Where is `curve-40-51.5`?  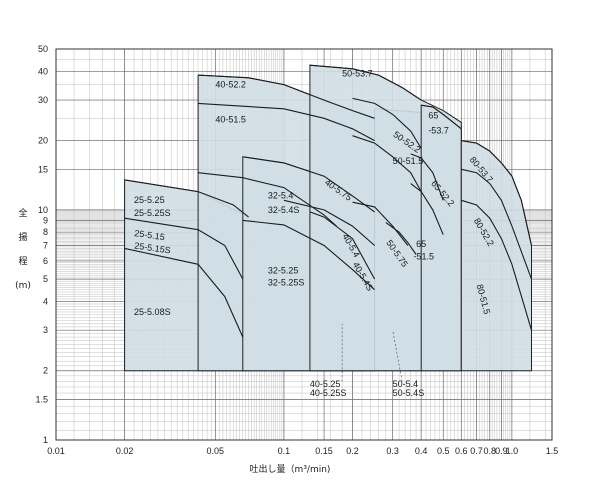 curve-40-51.5 is located at coordinates (286, 122).